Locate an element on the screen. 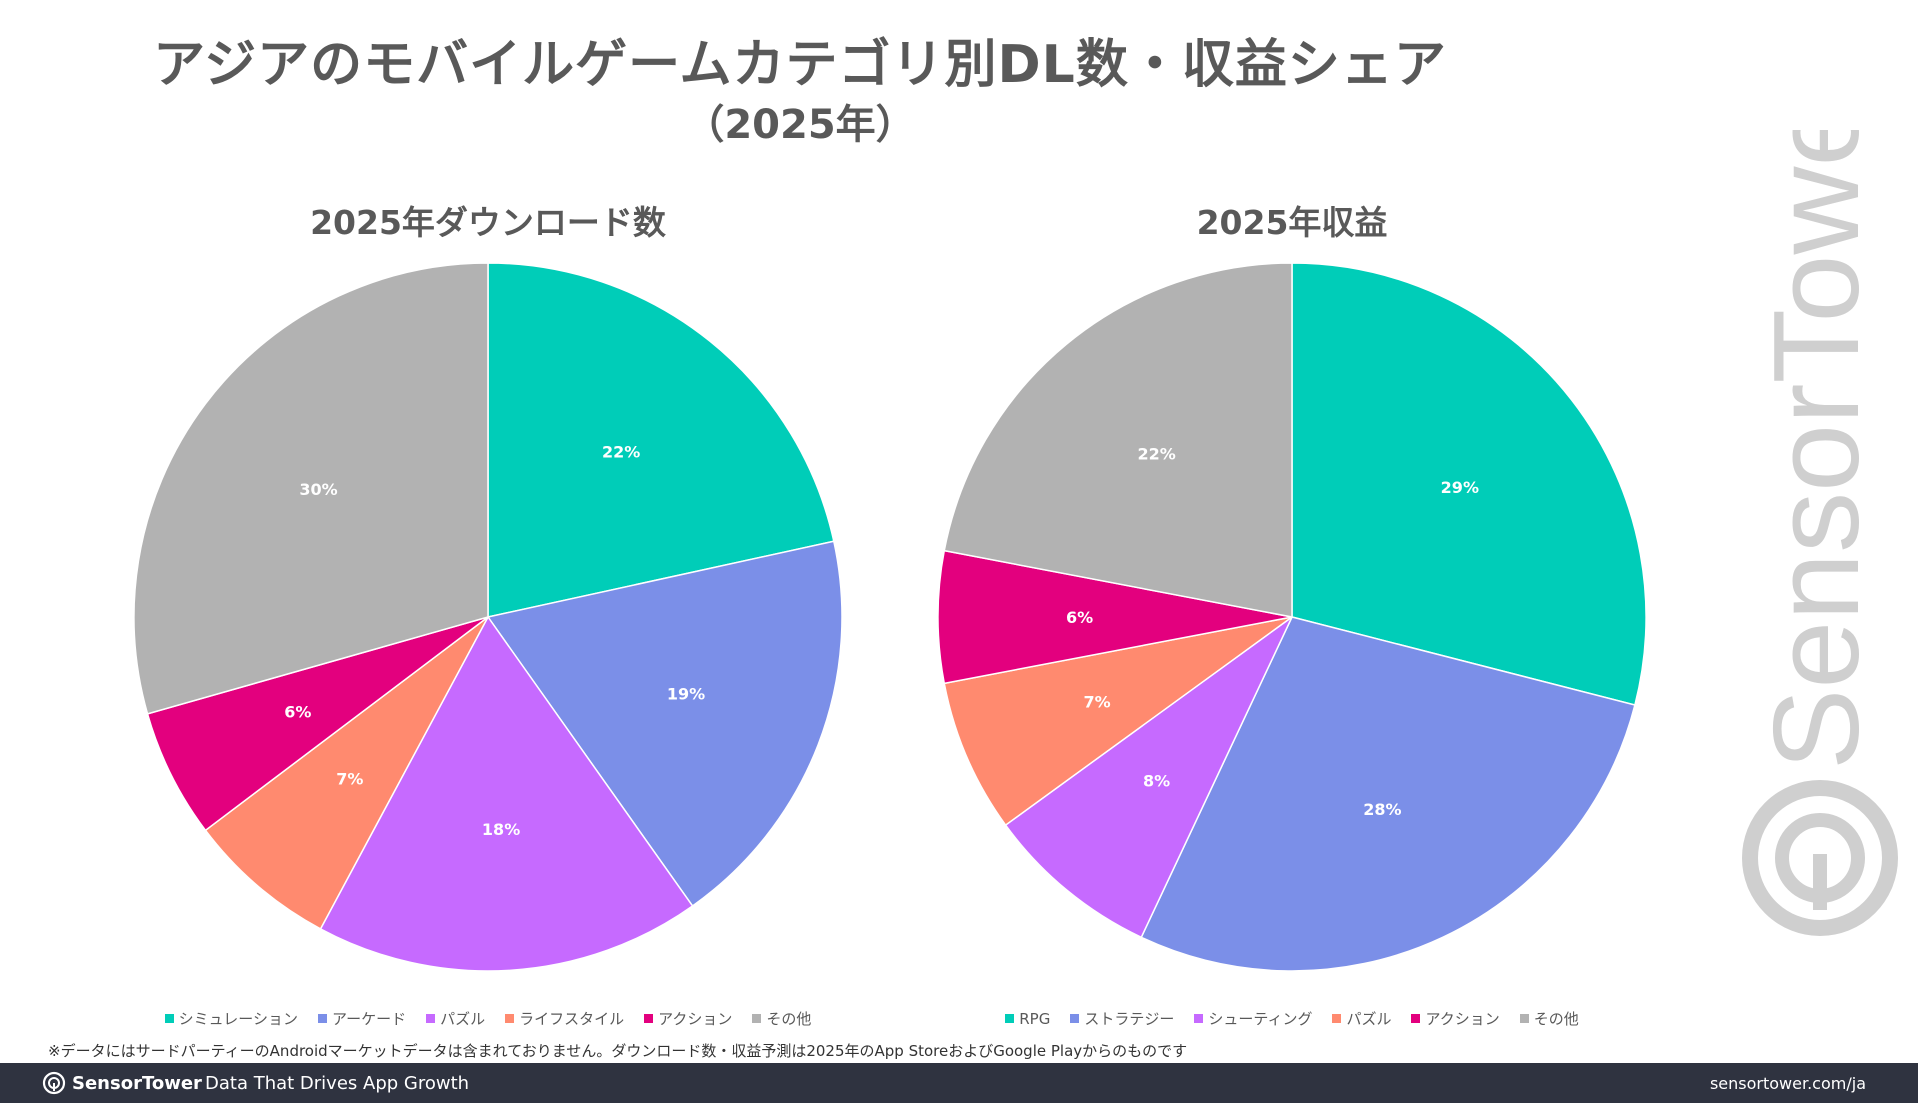 The height and width of the screenshot is (1103, 1918). sensortower-watermark: SensorTower is located at coordinates (1820, 533).